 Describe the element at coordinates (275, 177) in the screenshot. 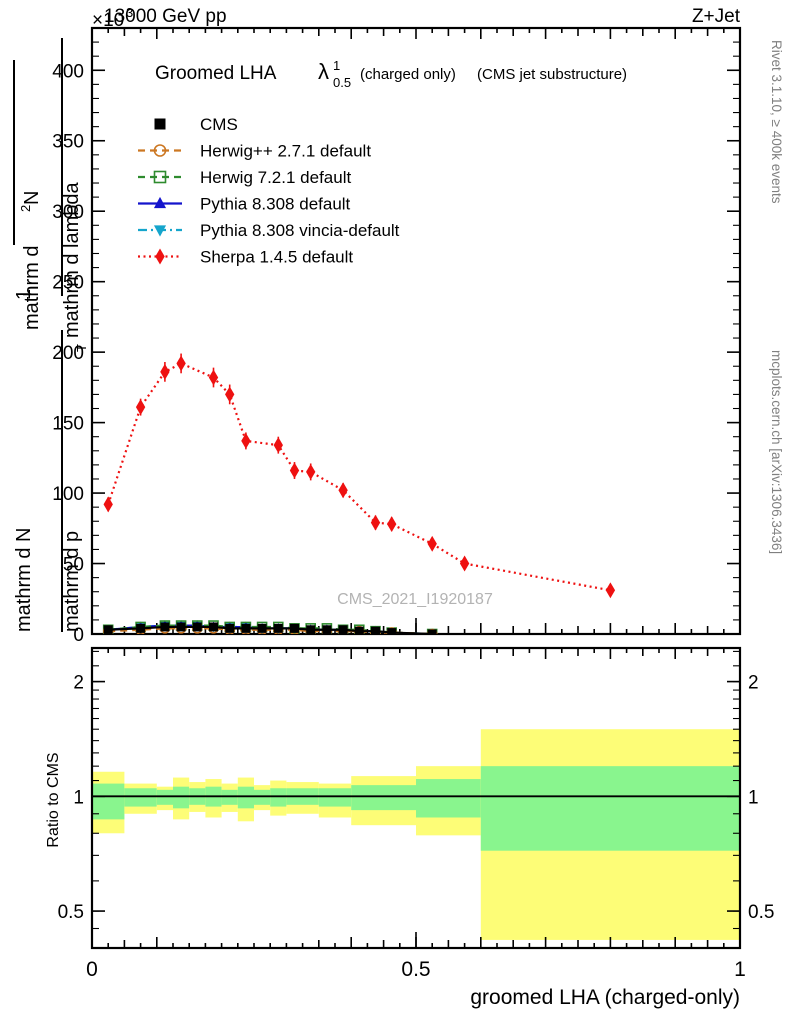

I see `legend-label: Herwig 7.2.1 default` at that location.